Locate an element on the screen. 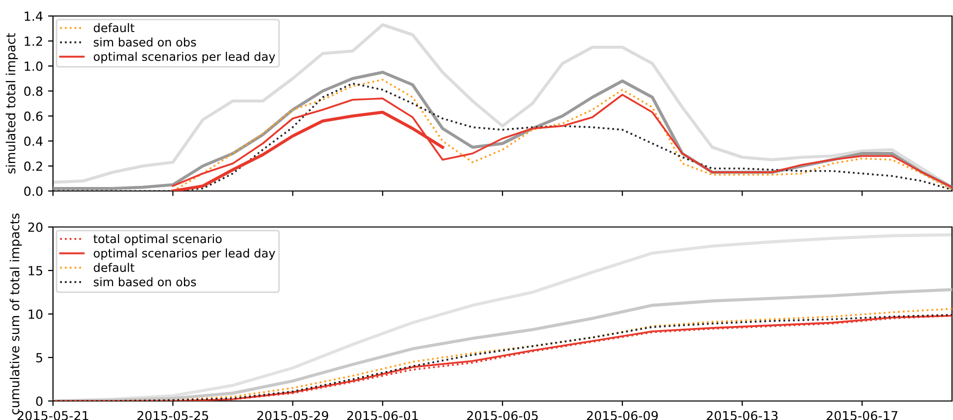 The width and height of the screenshot is (953, 420). y-tick-label: 0.2 is located at coordinates (33, 166).